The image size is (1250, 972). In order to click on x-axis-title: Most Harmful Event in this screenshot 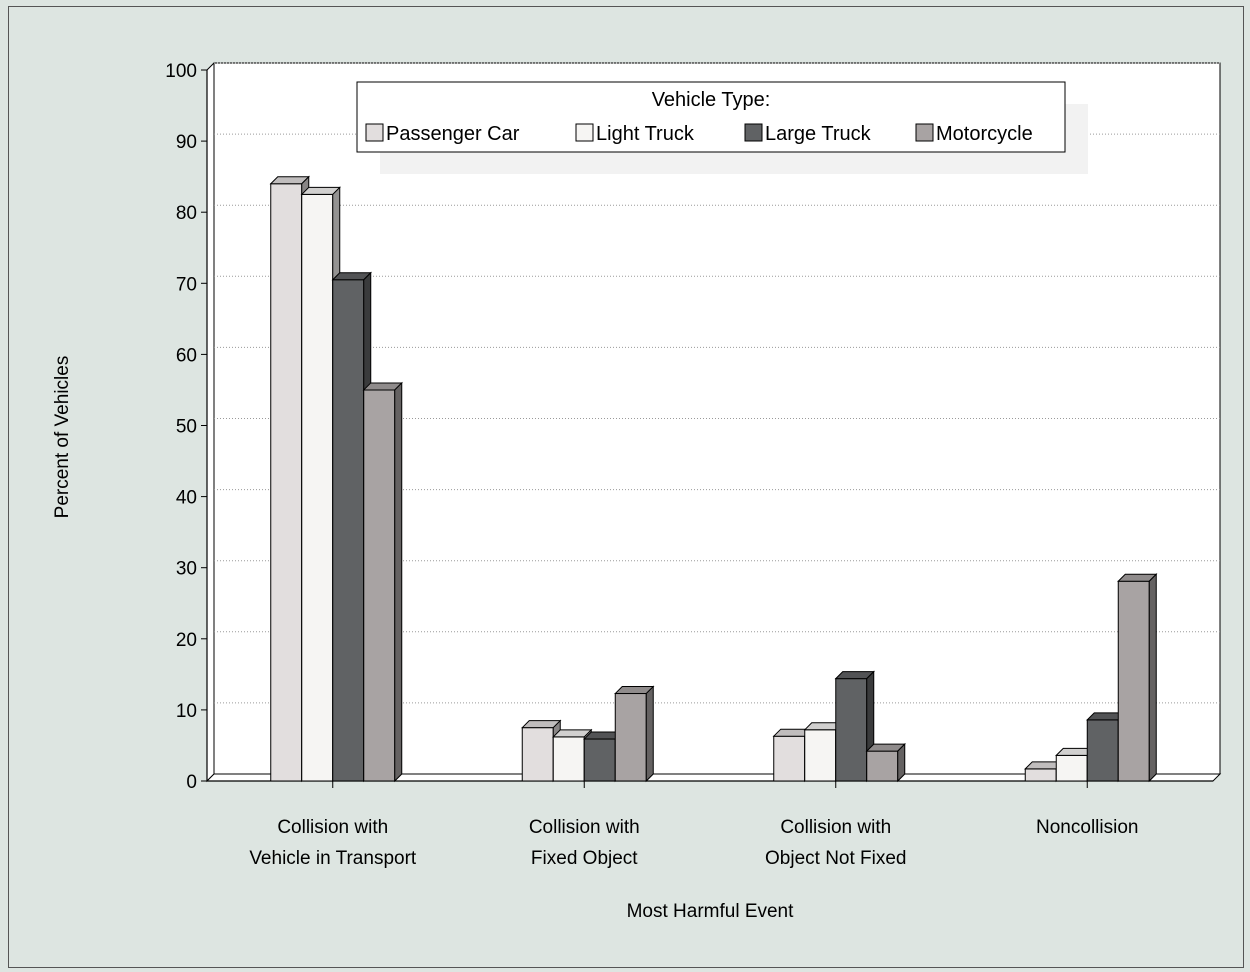, I will do `click(711, 911)`.